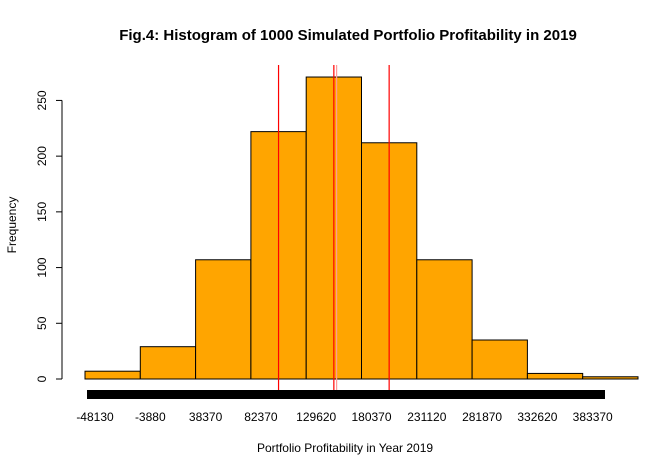 The height and width of the screenshot is (474, 660). I want to click on y-tick-label: 250, so click(42, 100).